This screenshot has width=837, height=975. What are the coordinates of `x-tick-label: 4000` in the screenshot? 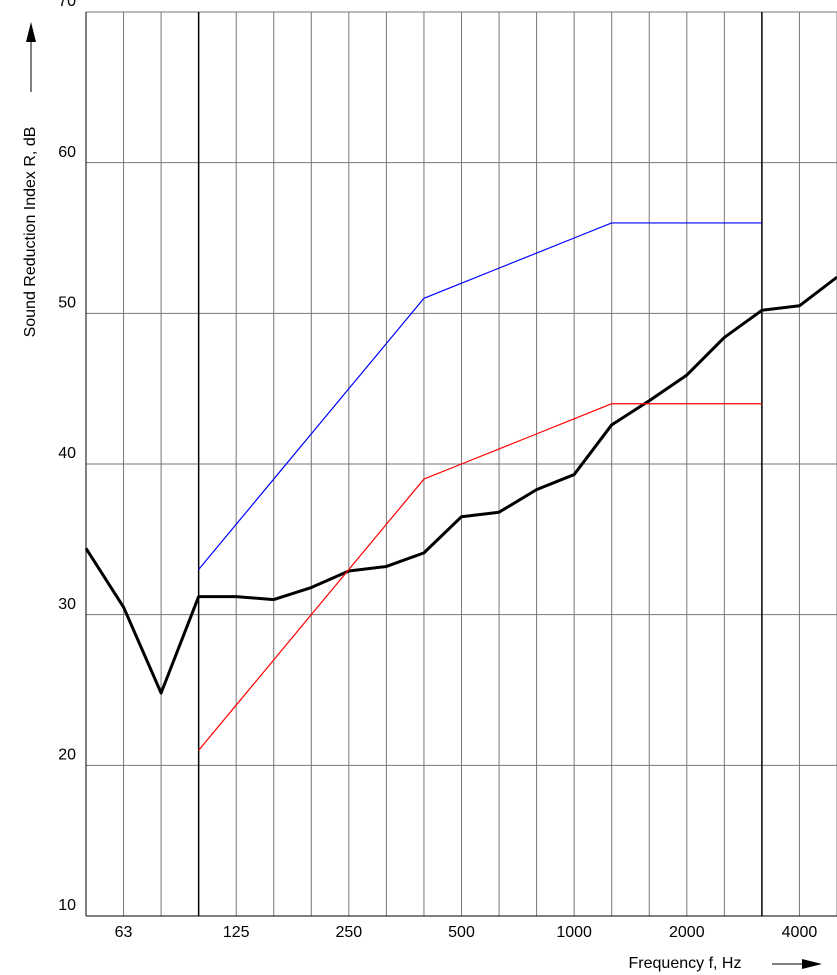 It's located at (800, 932).